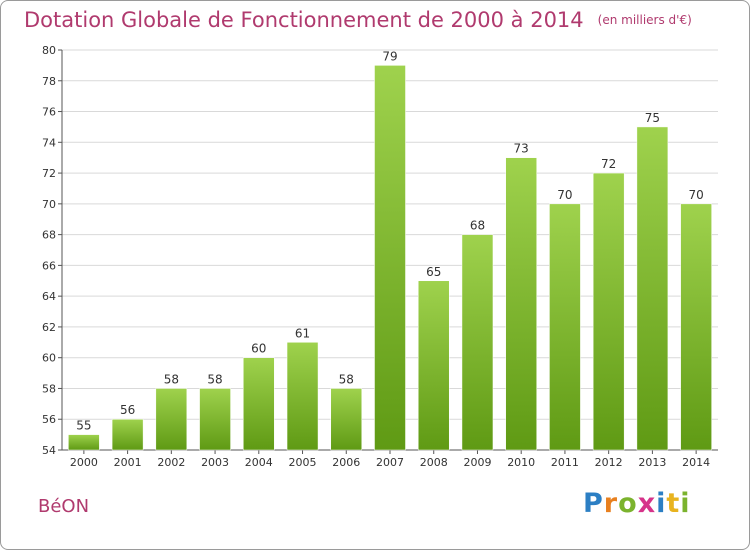 This screenshot has height=550, width=750. What do you see at coordinates (346, 462) in the screenshot?
I see `x-tick-label: 2006` at bounding box center [346, 462].